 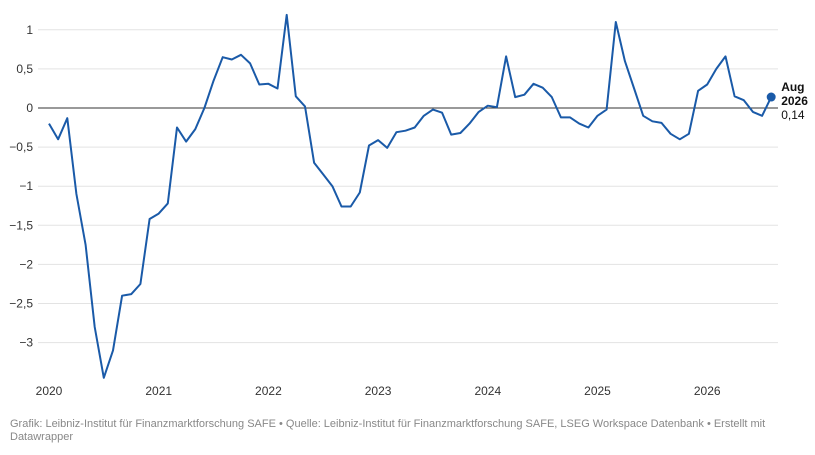 I want to click on y-tick-label: −1,5, so click(x=21, y=225).